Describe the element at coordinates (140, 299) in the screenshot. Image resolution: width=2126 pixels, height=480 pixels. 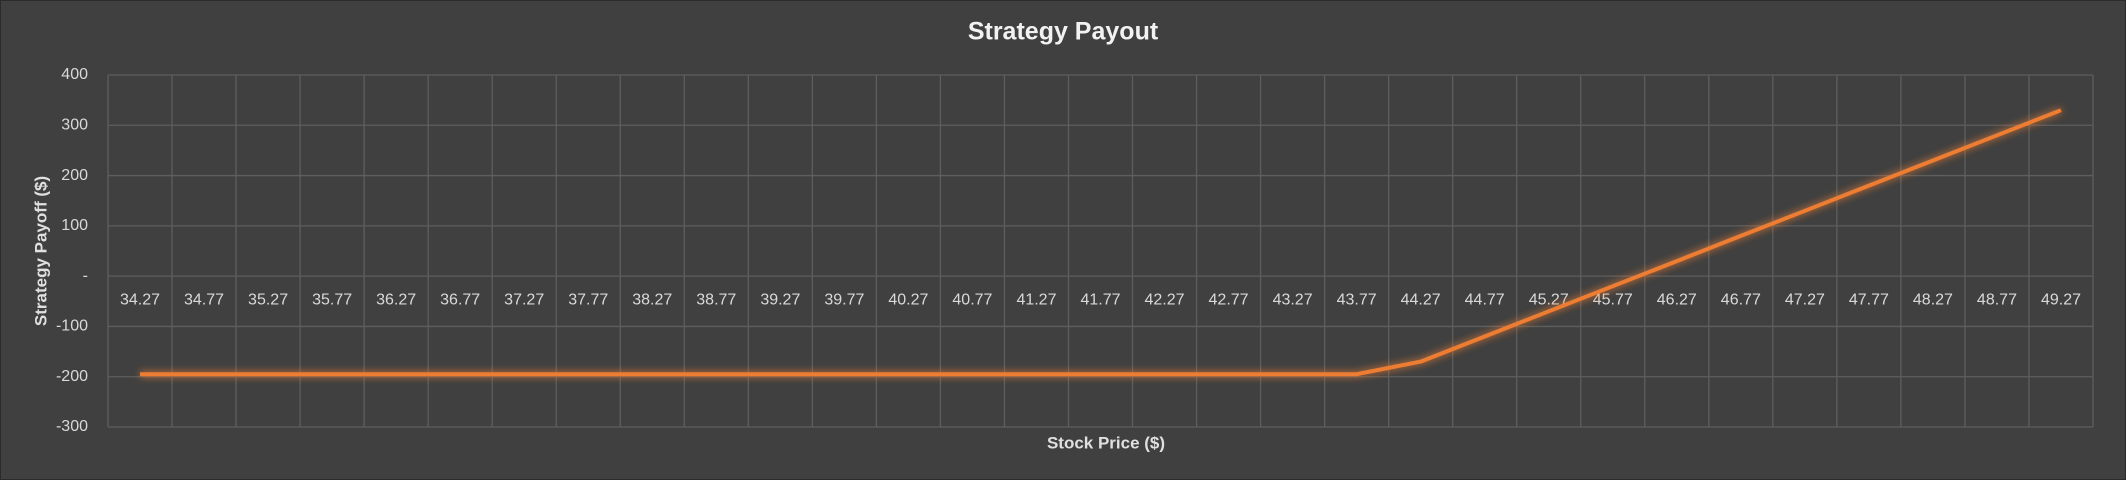
I see `x-tick-label: 34.27` at that location.